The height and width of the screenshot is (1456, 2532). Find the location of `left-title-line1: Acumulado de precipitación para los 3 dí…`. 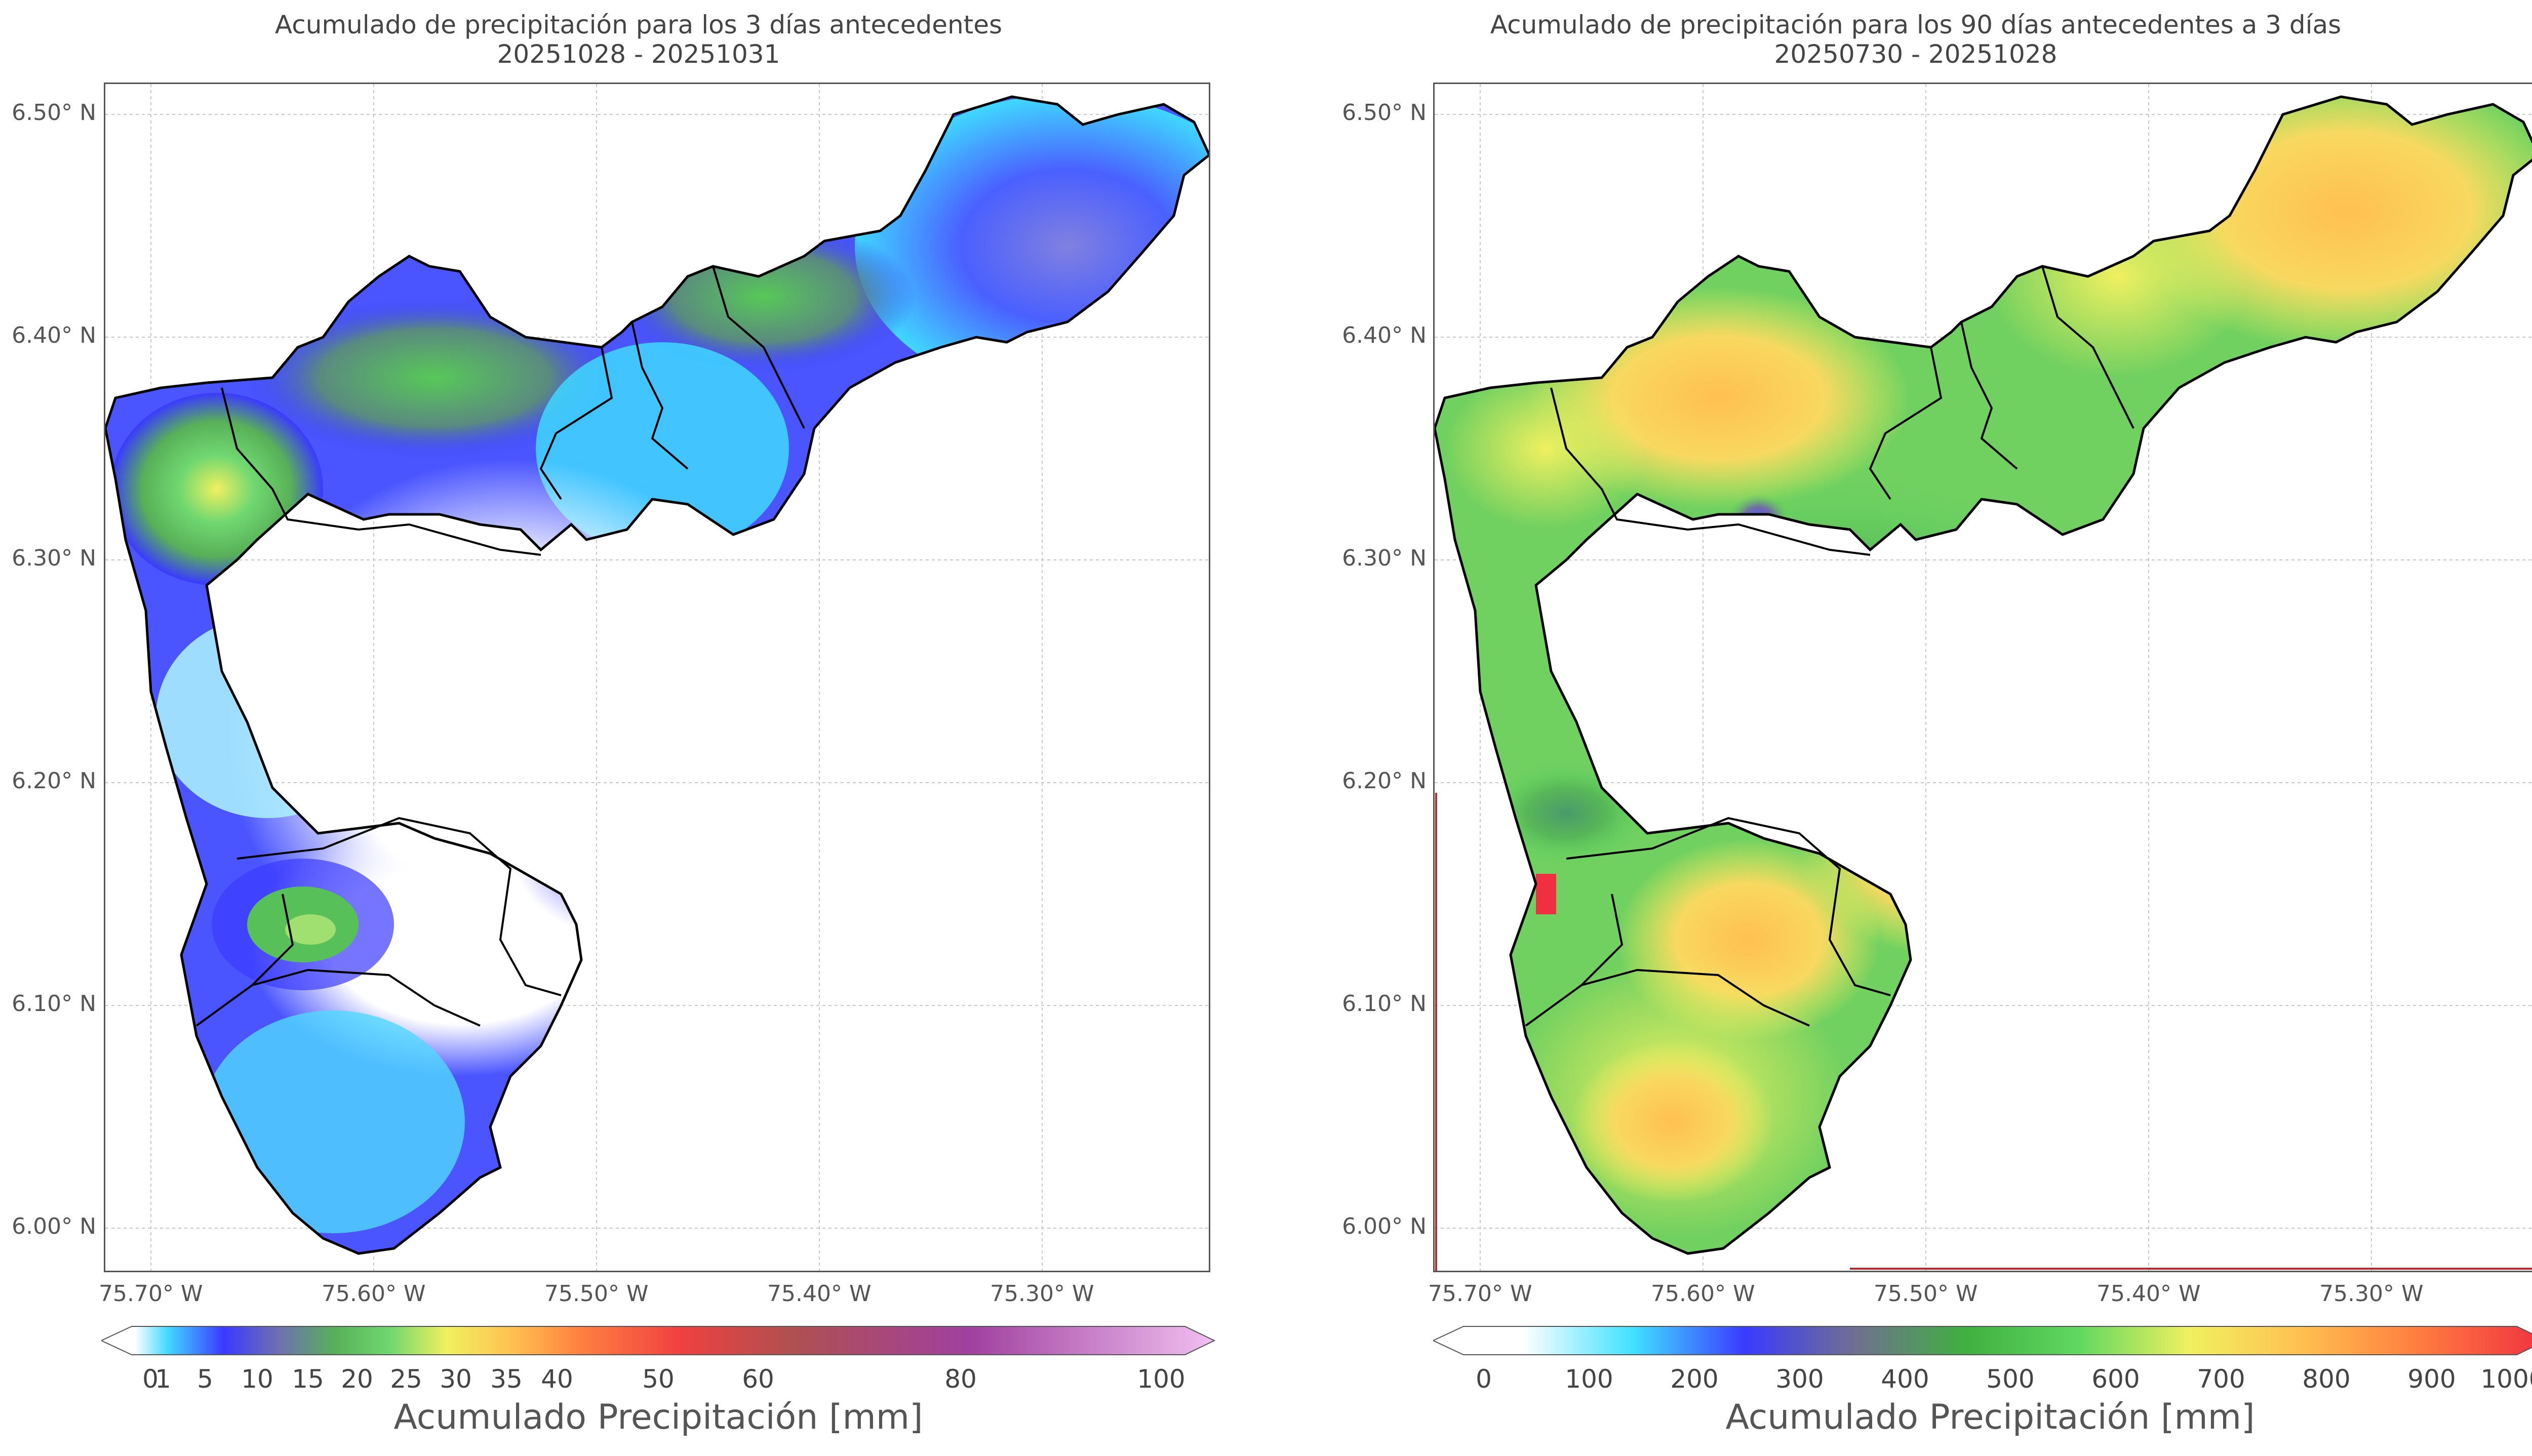

left-title-line1: Acumulado de precipitación para los 3 dí… is located at coordinates (638, 24).